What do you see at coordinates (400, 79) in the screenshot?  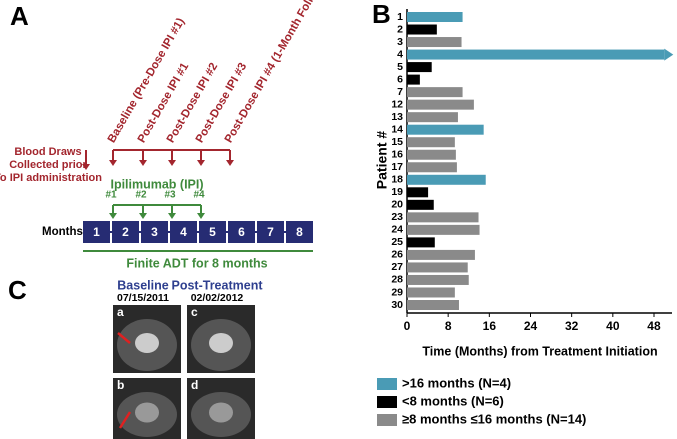 I see `y-tick-label: 6` at bounding box center [400, 79].